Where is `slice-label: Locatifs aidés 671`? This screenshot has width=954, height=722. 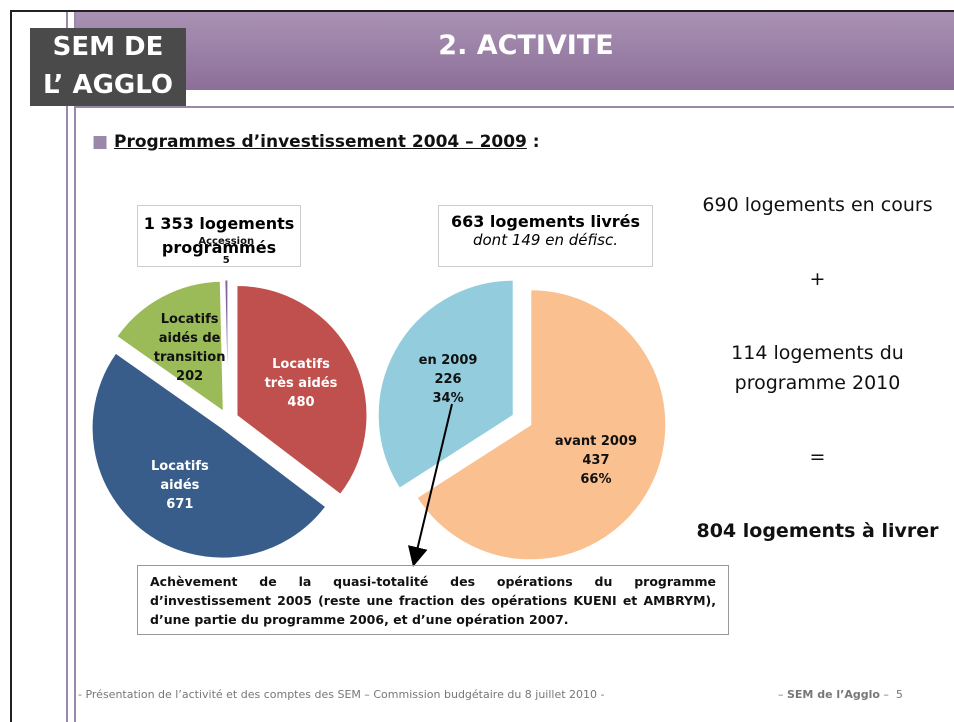
slice-label: Locatifs aidés 671 is located at coordinates (180, 485).